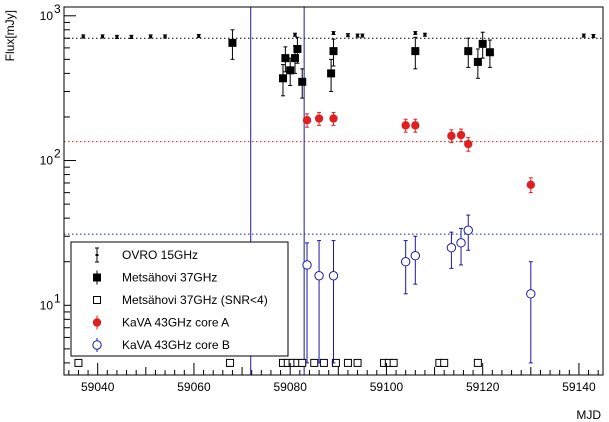 The height and width of the screenshot is (422, 609). I want to click on legend-label: OVRO 15GHz, so click(160, 255).